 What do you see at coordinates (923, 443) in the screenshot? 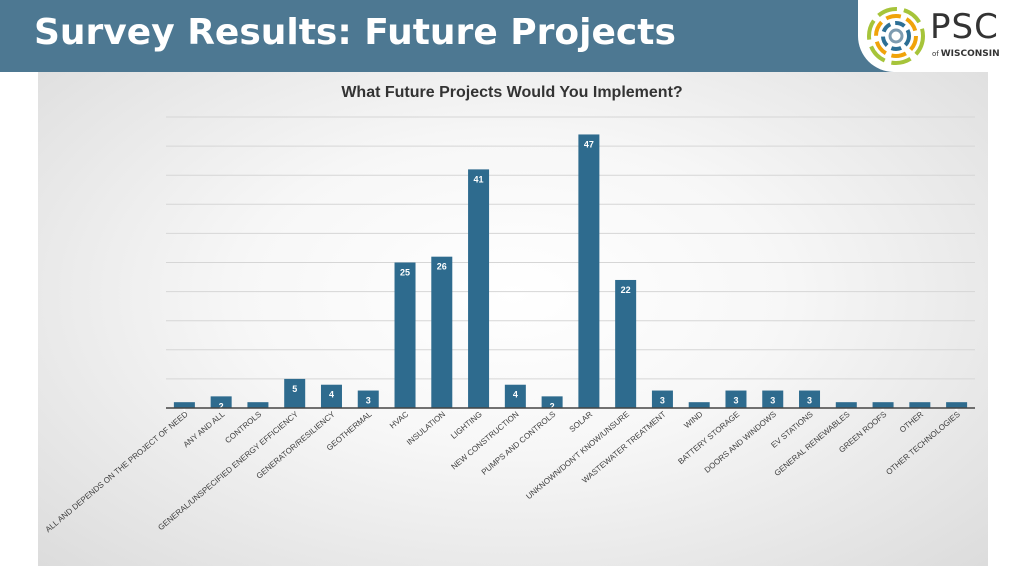
I see `category-label: OTHER TECHNOLOGIES` at bounding box center [923, 443].